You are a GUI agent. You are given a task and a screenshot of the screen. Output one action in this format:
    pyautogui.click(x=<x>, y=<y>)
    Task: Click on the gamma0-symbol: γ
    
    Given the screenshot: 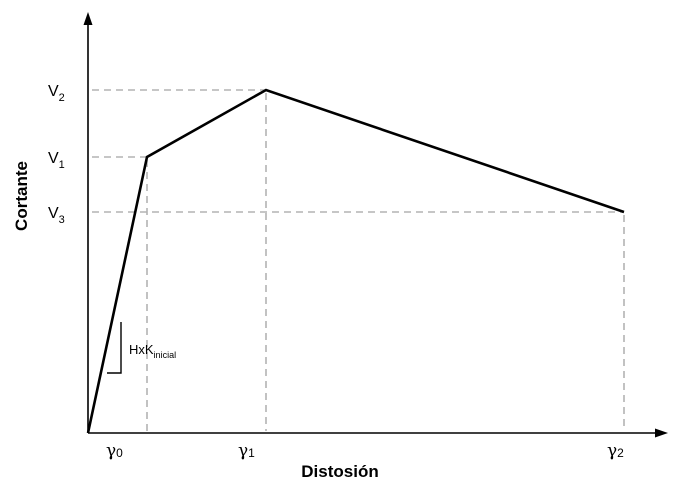 What is the action you would take?
    pyautogui.click(x=111, y=451)
    